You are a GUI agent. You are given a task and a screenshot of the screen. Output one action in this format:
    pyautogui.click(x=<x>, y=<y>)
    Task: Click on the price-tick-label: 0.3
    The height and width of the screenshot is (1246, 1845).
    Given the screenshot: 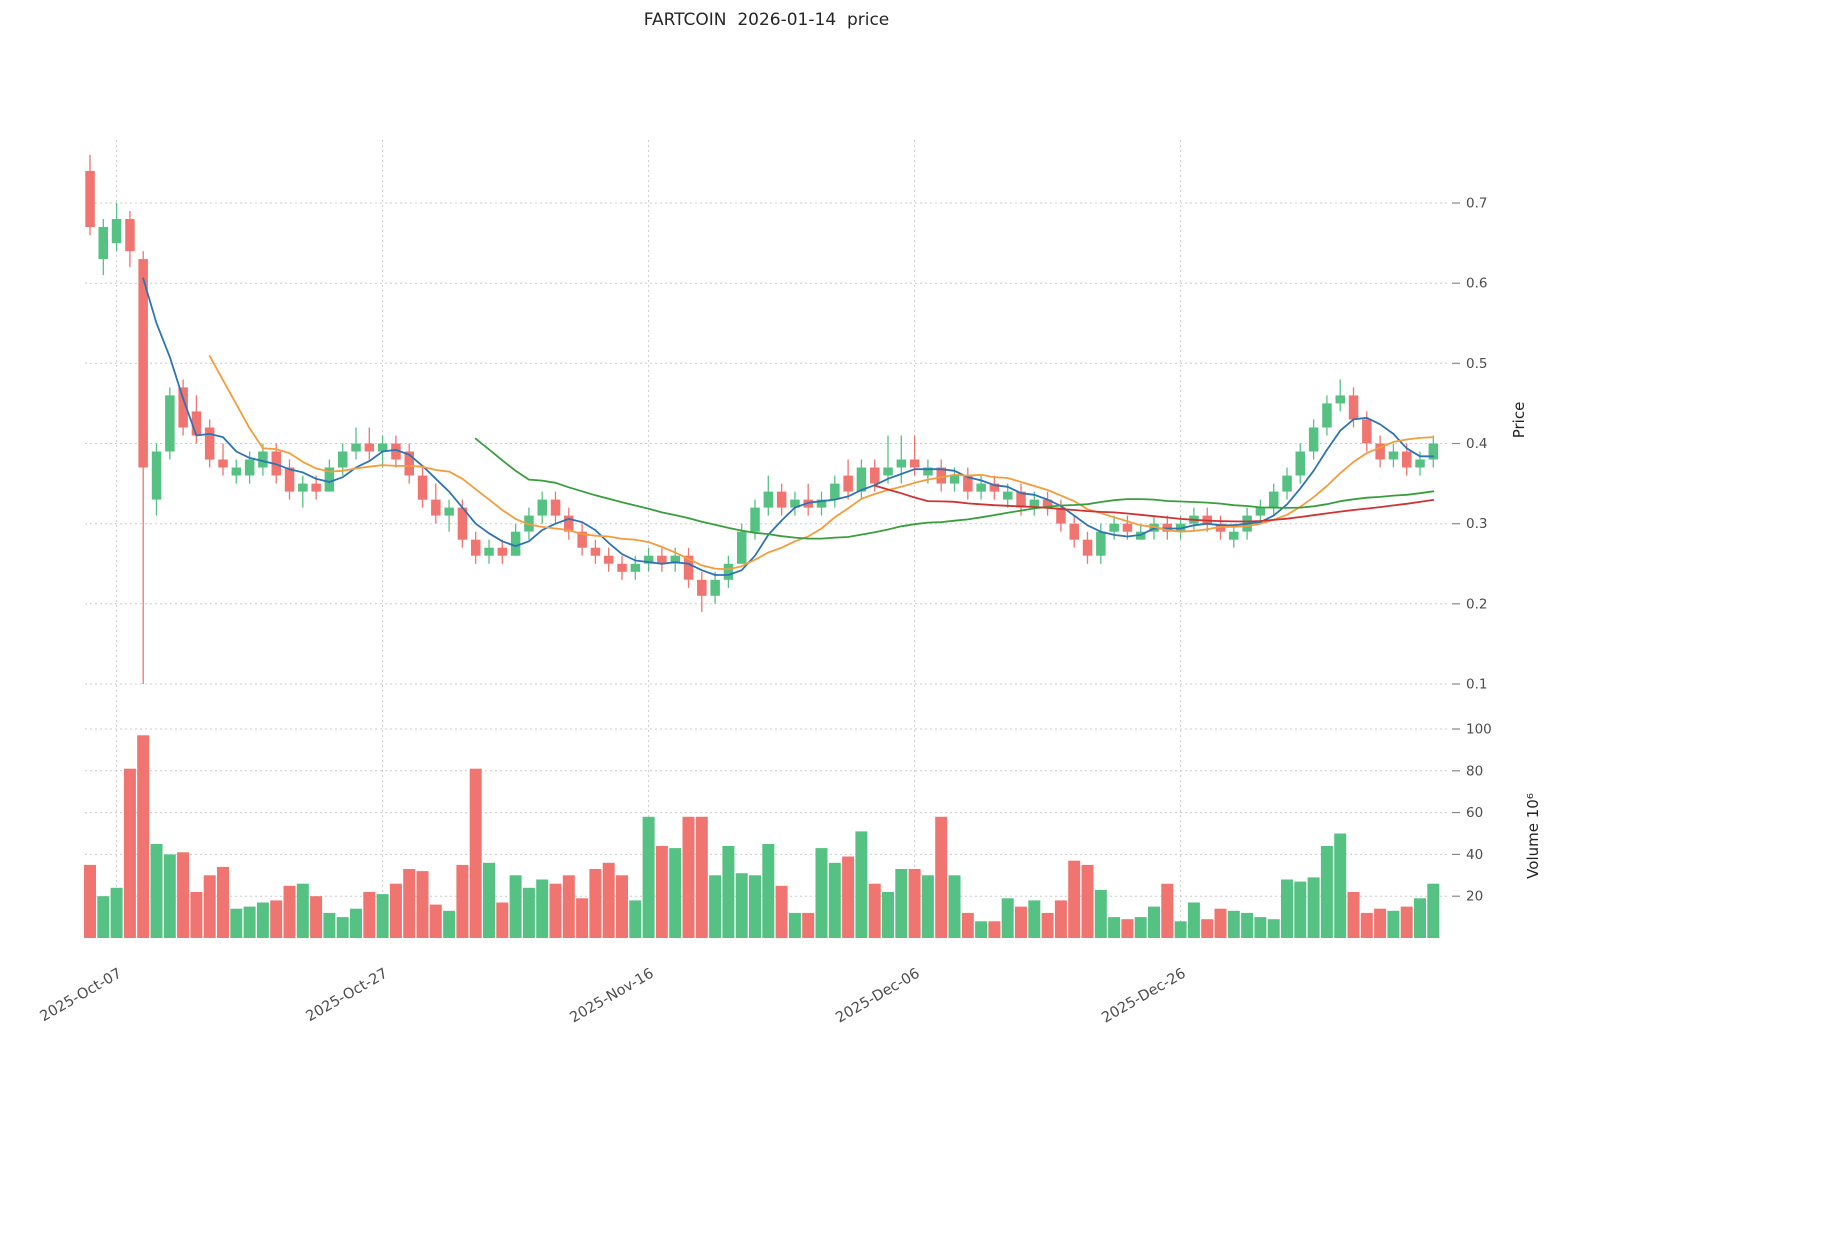 What is the action you would take?
    pyautogui.click(x=1476, y=524)
    